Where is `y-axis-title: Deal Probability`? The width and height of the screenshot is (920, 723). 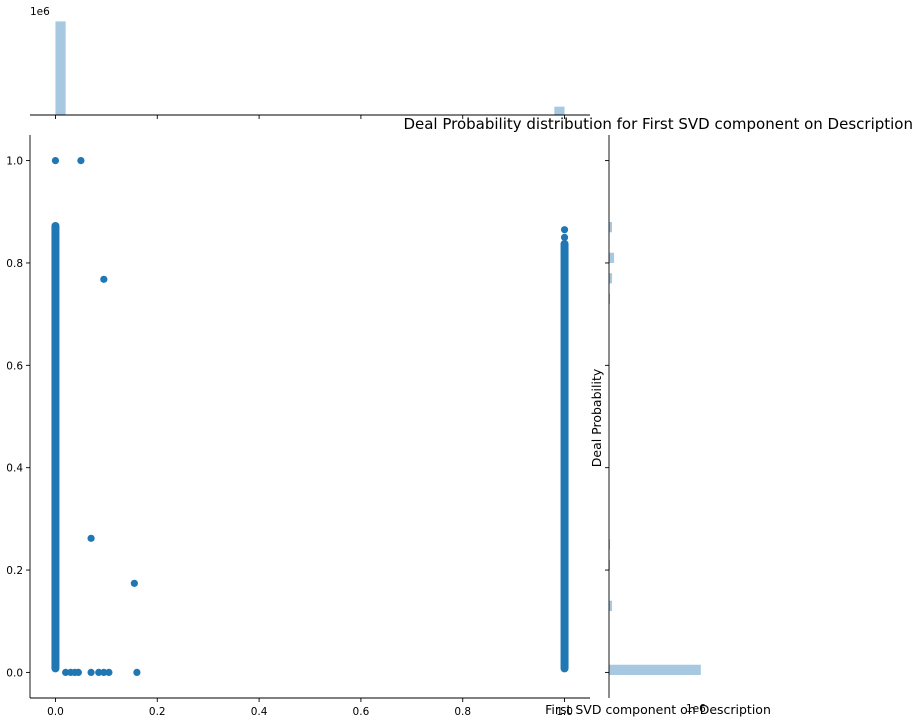 y-axis-title: Deal Probability is located at coordinates (596, 417).